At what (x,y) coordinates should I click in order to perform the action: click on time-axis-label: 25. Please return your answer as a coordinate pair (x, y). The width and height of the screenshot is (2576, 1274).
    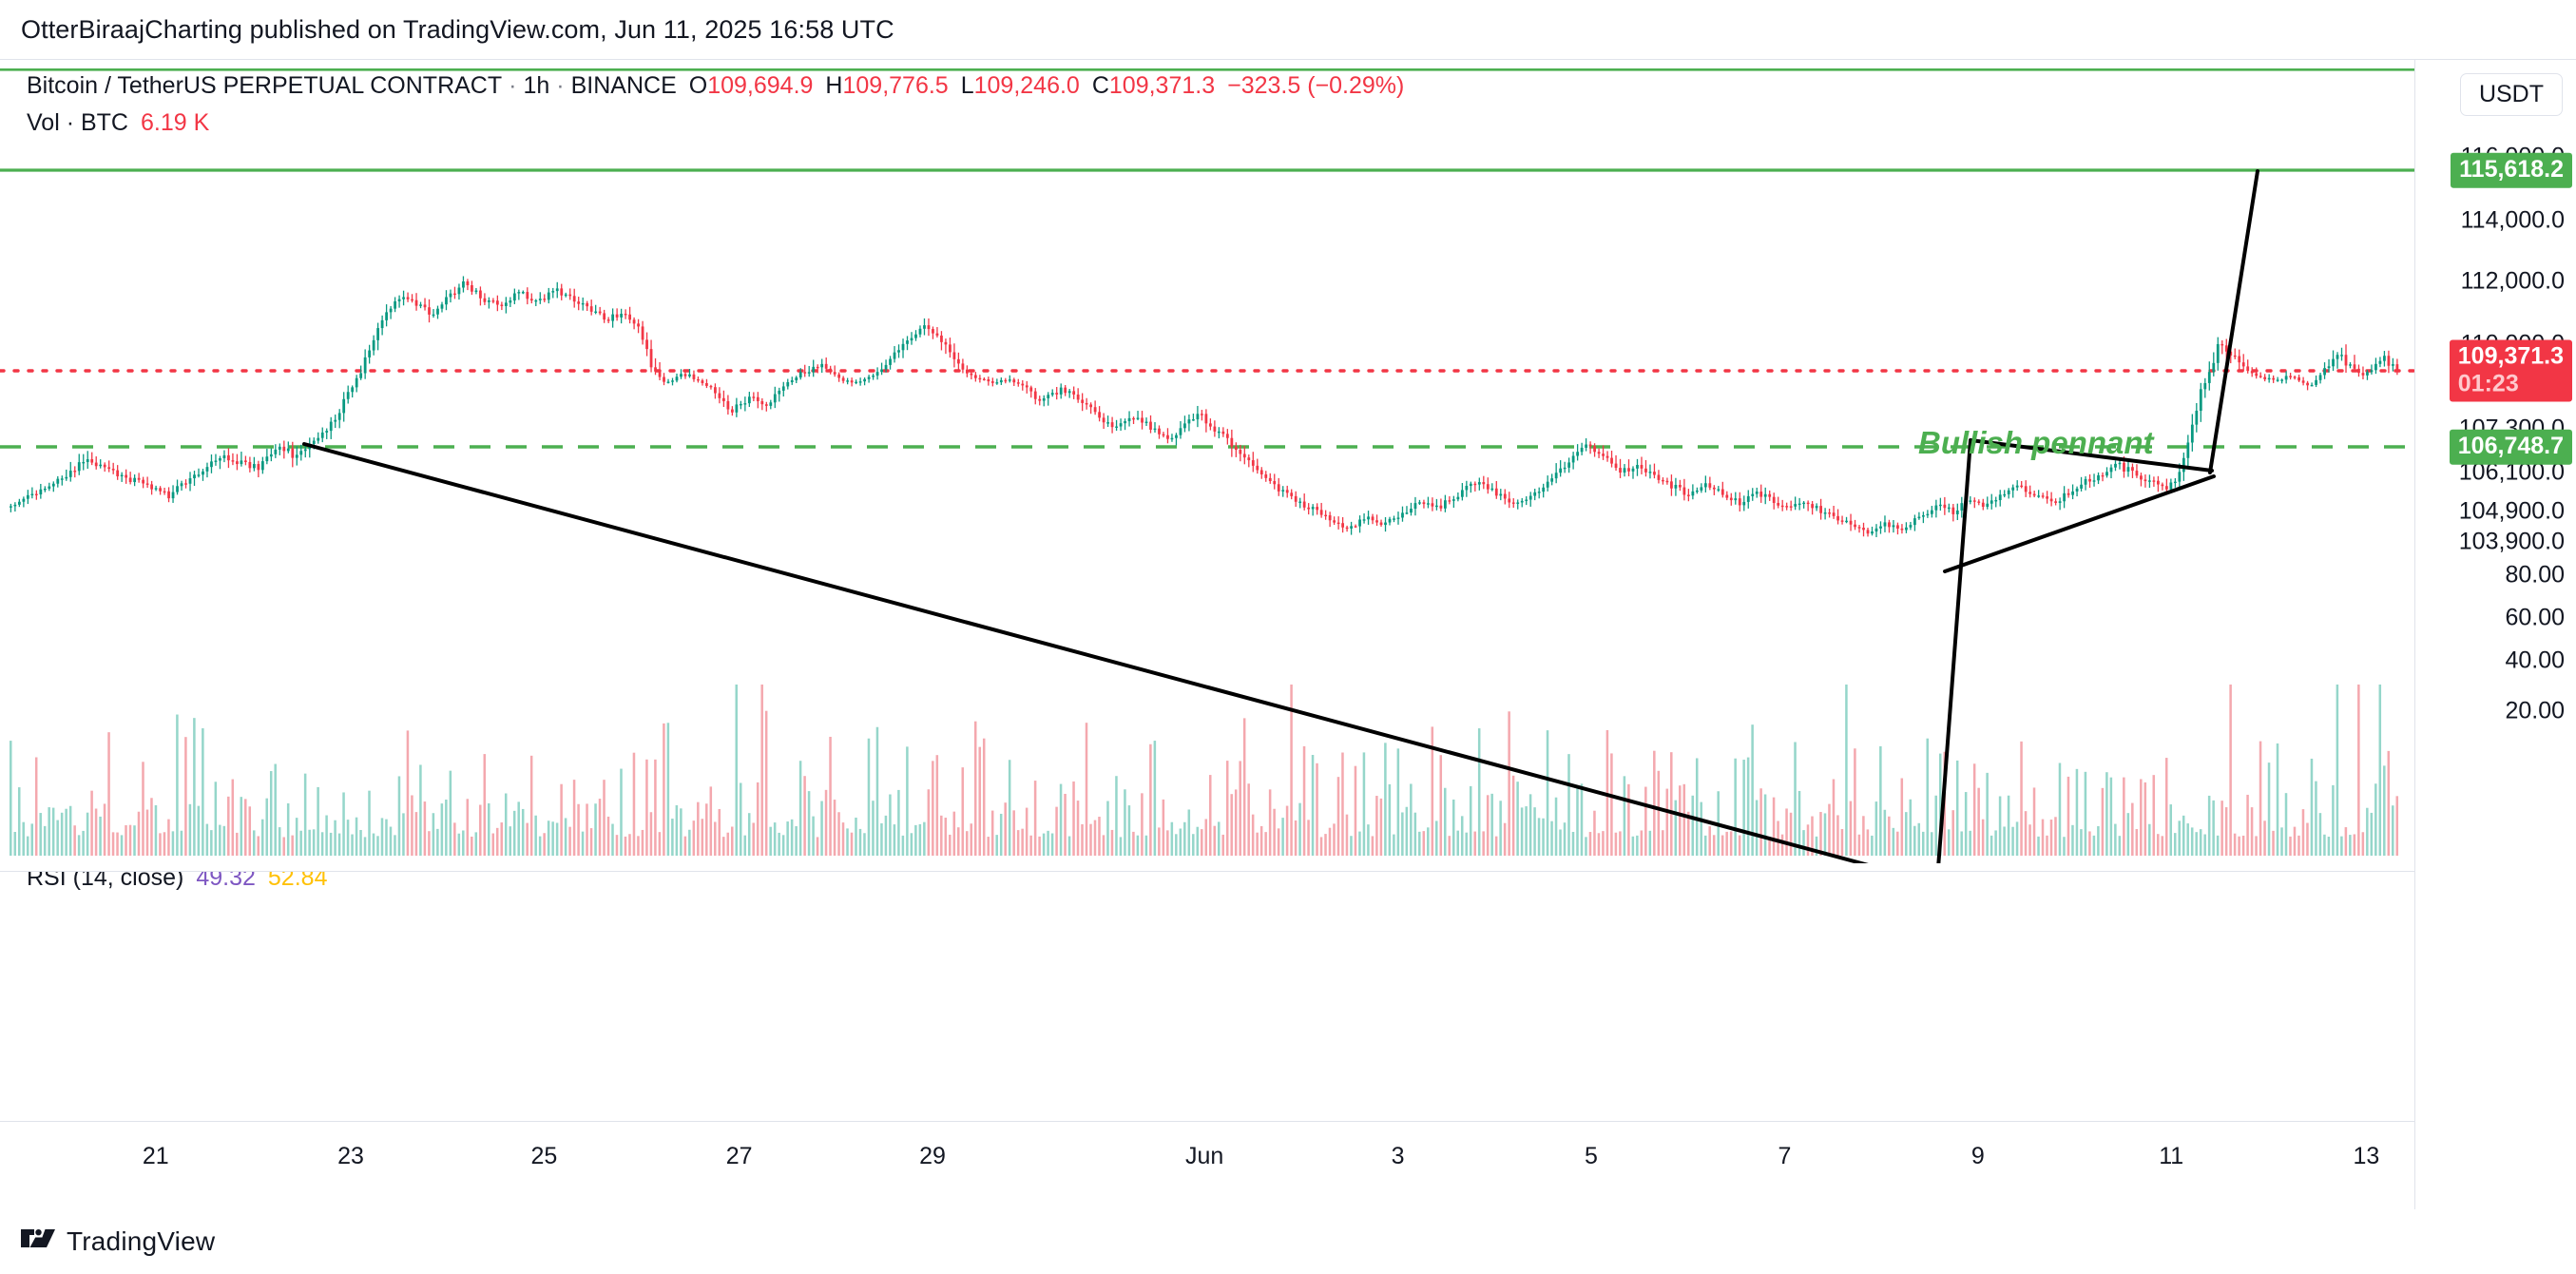
    Looking at the image, I should click on (544, 1156).